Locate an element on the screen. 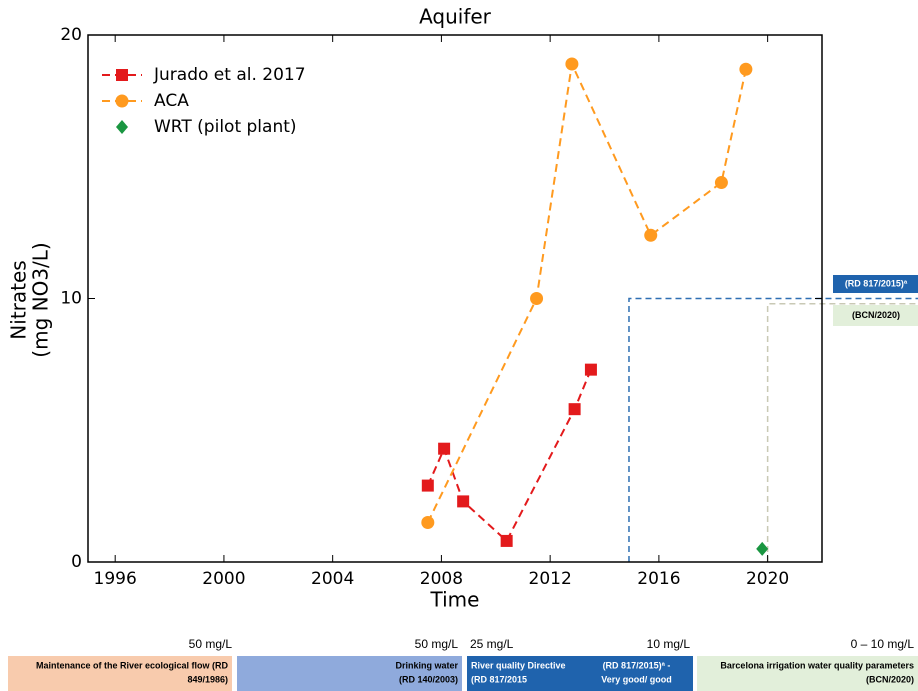  legend-label: WRT (pilot plant) is located at coordinates (225, 127).